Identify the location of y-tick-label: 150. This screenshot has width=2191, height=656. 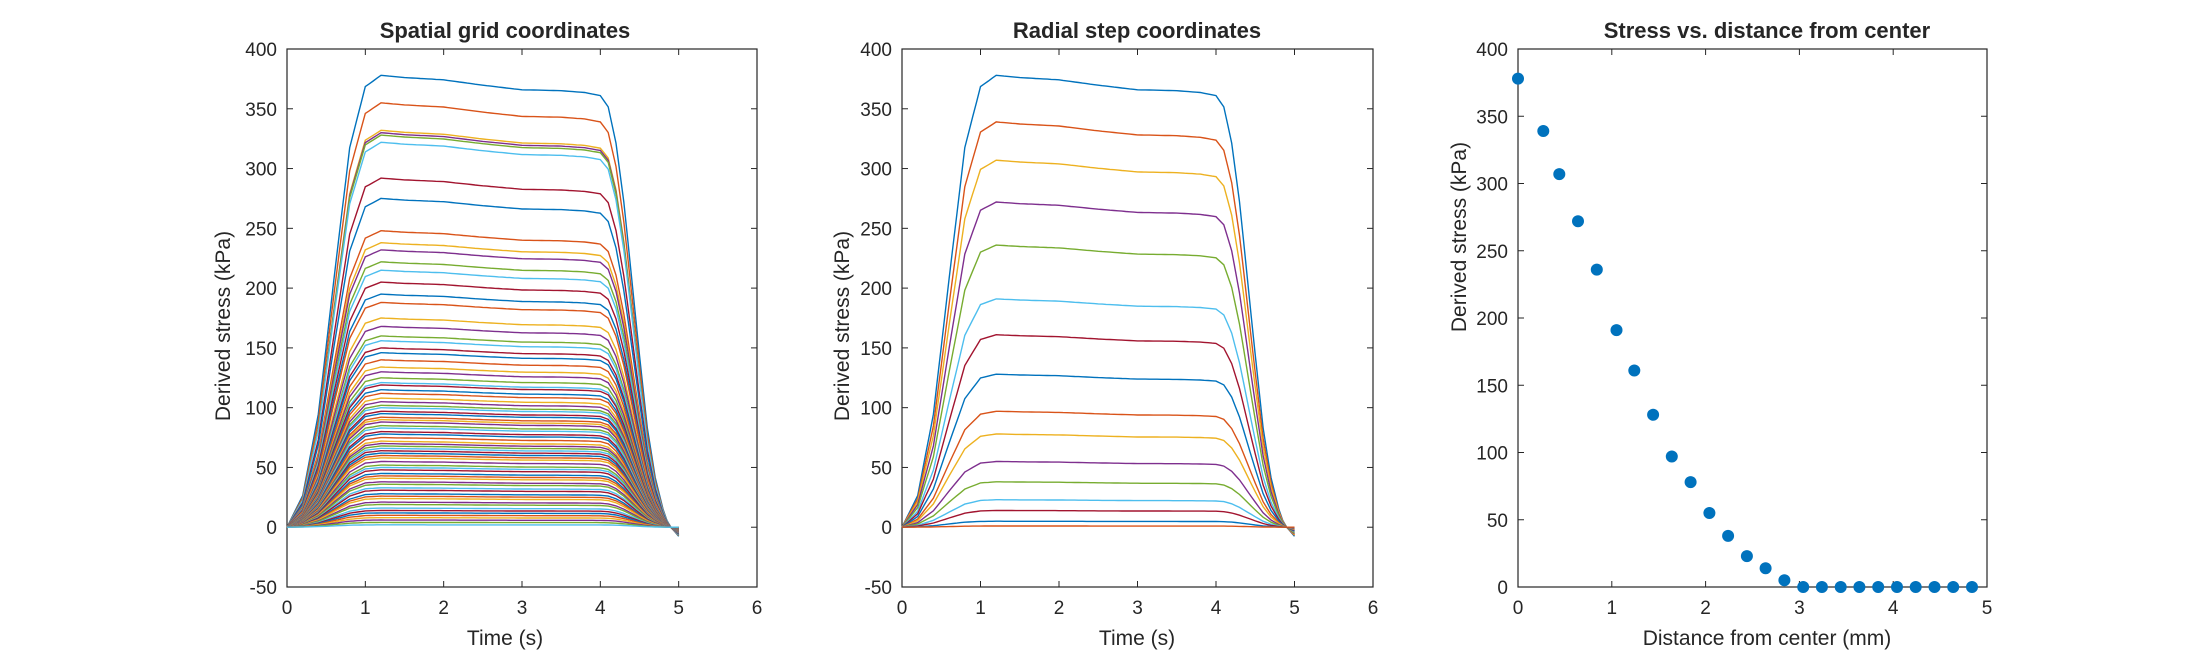
(876, 349).